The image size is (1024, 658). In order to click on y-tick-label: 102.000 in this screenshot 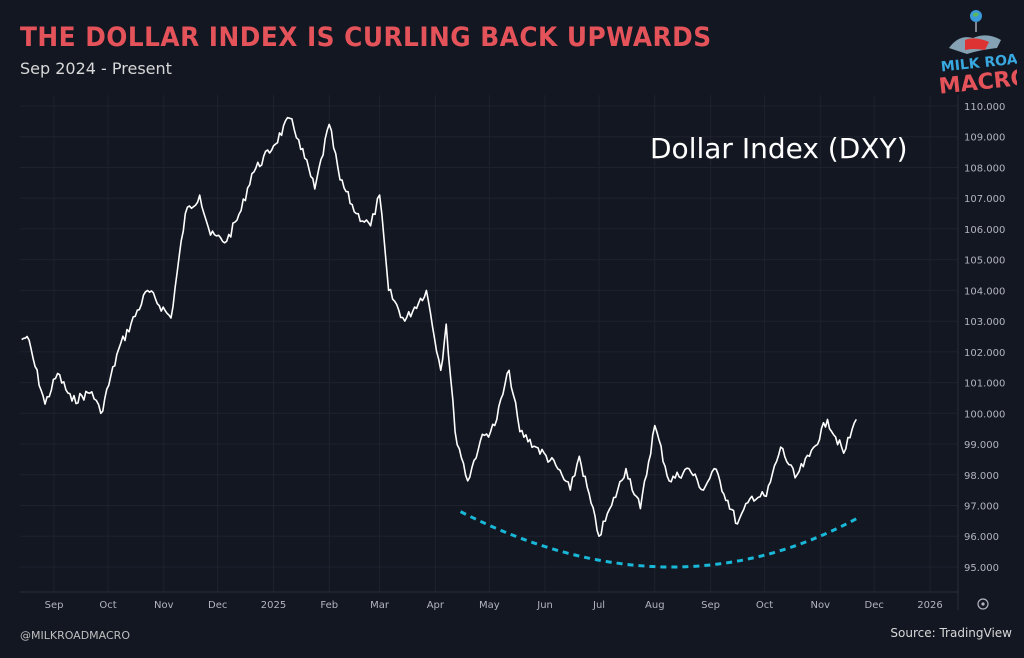, I will do `click(984, 353)`.